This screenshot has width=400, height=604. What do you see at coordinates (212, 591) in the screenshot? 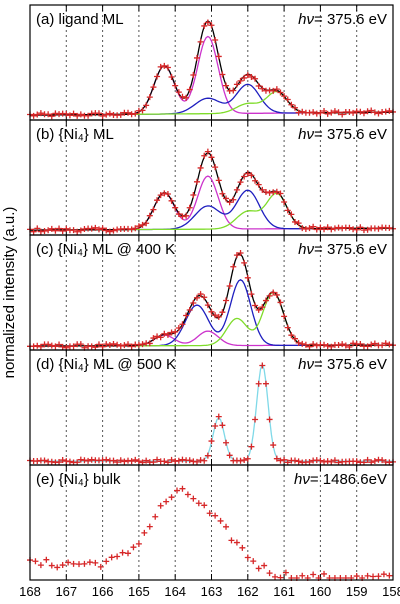
I see `x-tick-label: 163` at bounding box center [212, 591].